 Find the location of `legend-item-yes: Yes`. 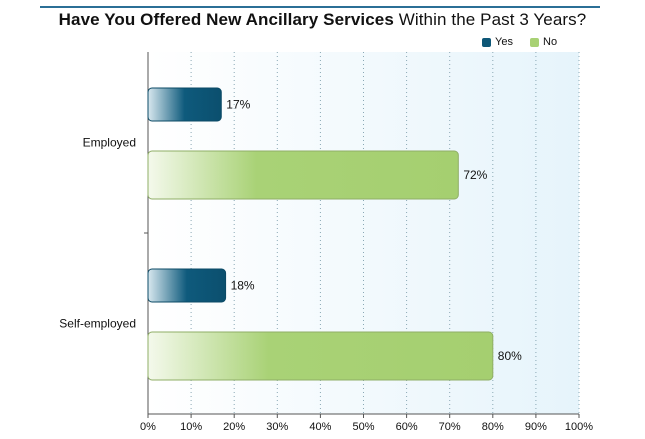

legend-item-yes: Yes is located at coordinates (497, 42).